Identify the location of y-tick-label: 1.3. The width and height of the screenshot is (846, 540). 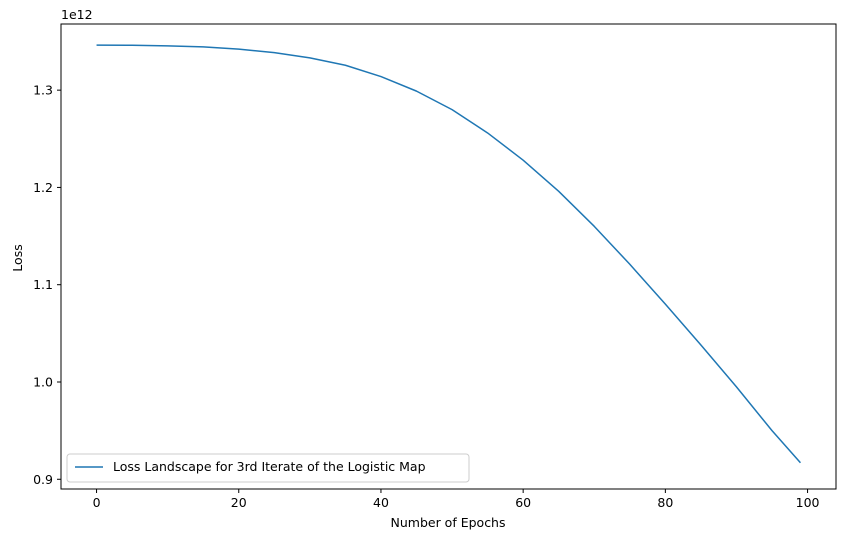
(43, 90).